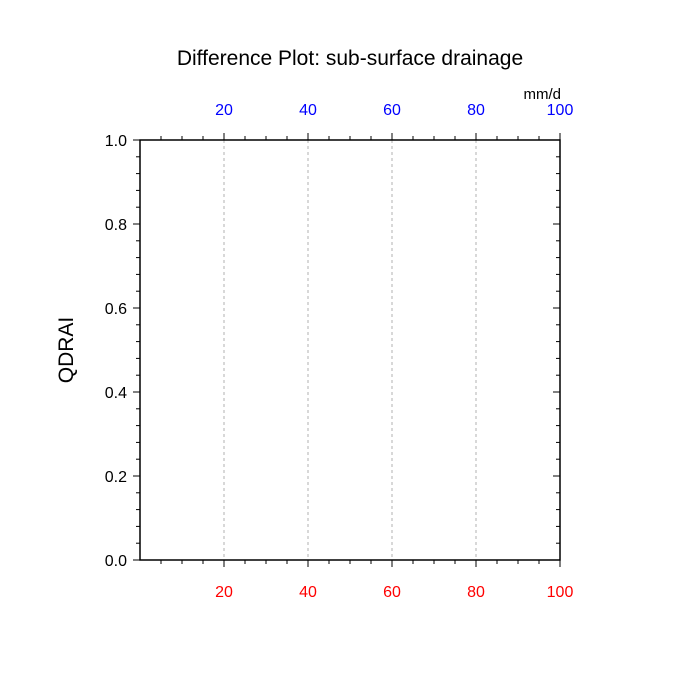  Describe the element at coordinates (116, 393) in the screenshot. I see `left-tick-label-2: 0.4` at that location.